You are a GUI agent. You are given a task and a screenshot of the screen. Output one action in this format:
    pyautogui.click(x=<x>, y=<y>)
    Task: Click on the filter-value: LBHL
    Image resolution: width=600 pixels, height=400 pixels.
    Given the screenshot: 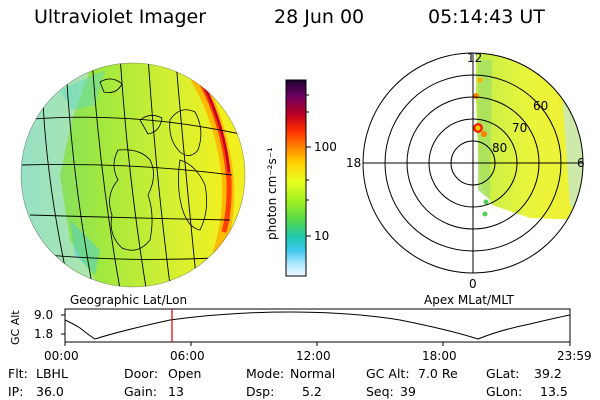 What is the action you would take?
    pyautogui.click(x=52, y=373)
    